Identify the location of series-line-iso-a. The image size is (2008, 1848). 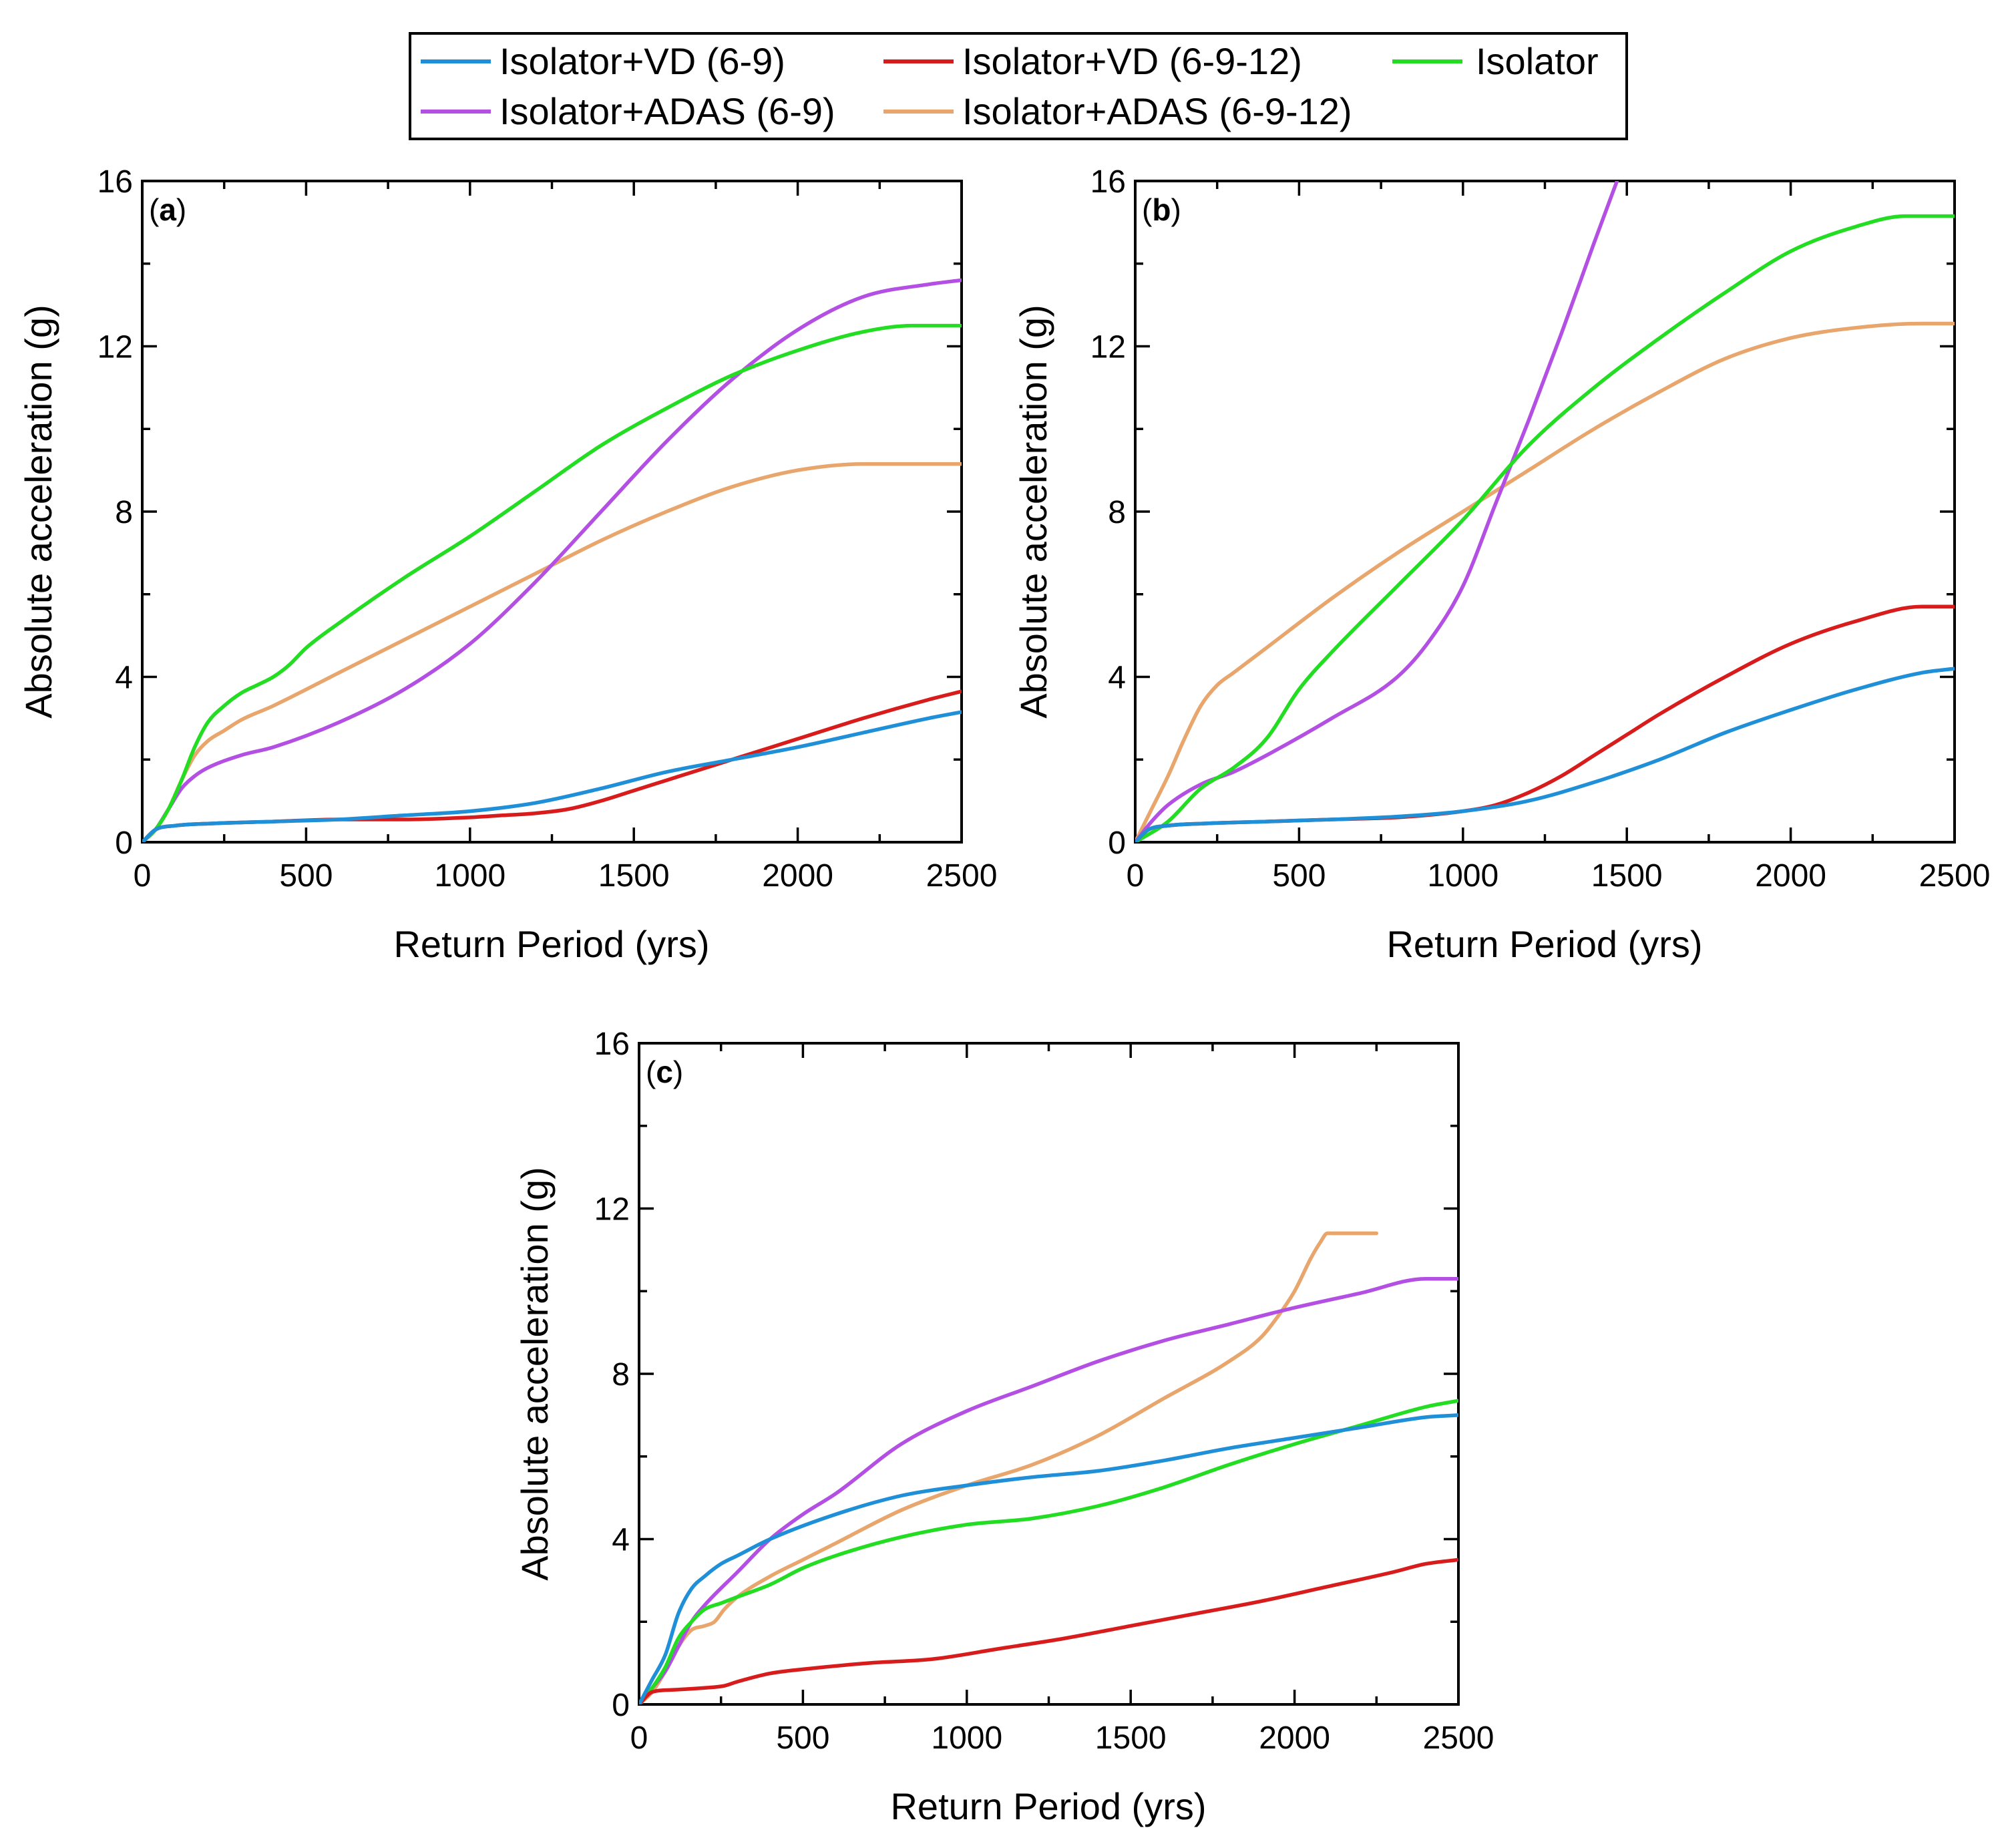
(552, 582).